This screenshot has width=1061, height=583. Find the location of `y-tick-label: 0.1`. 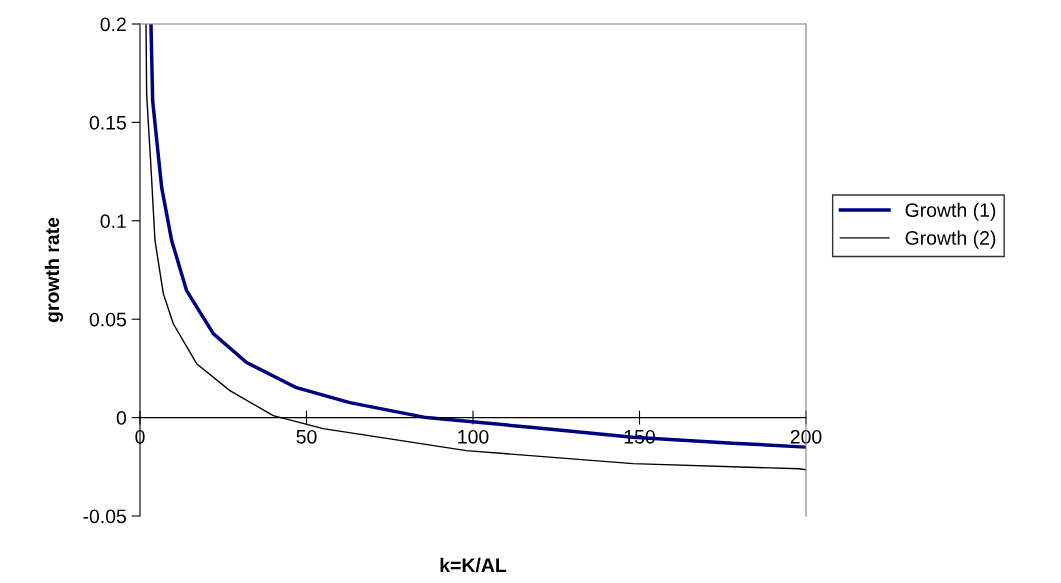

y-tick-label: 0.1 is located at coordinates (113, 221).